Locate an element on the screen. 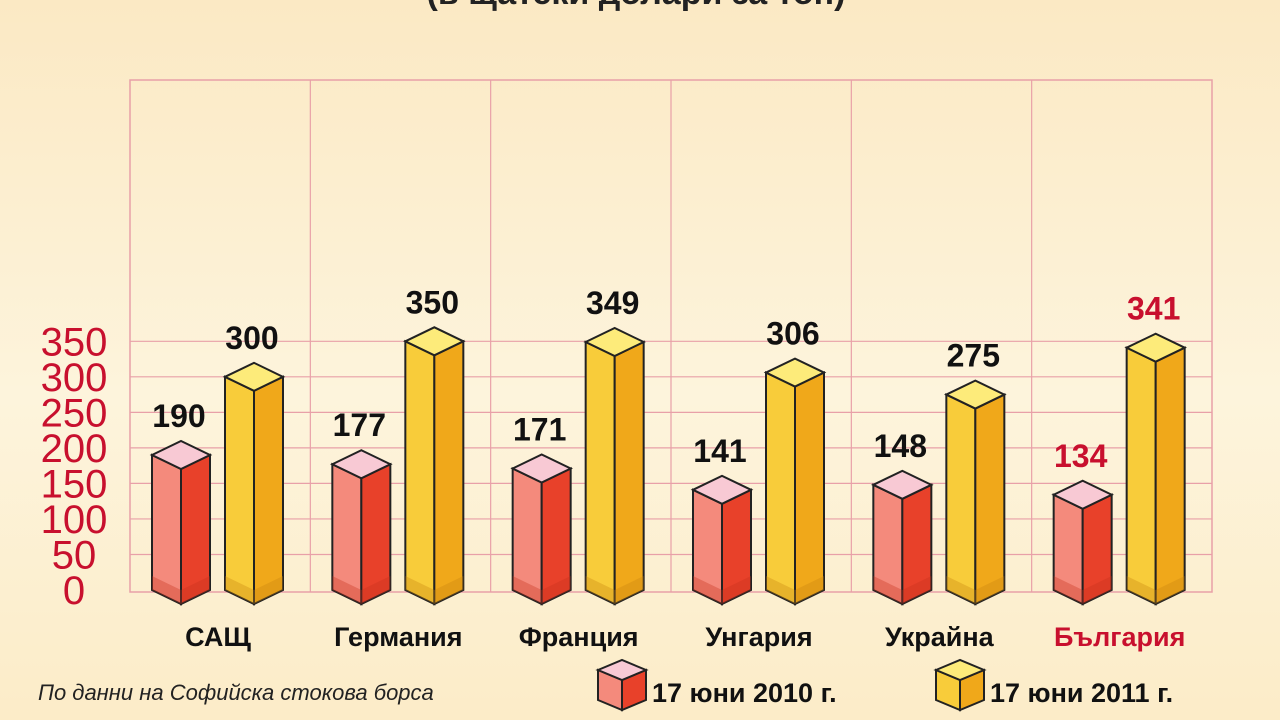 This screenshot has height=720, width=1280. category-label: Германия is located at coordinates (398, 637).